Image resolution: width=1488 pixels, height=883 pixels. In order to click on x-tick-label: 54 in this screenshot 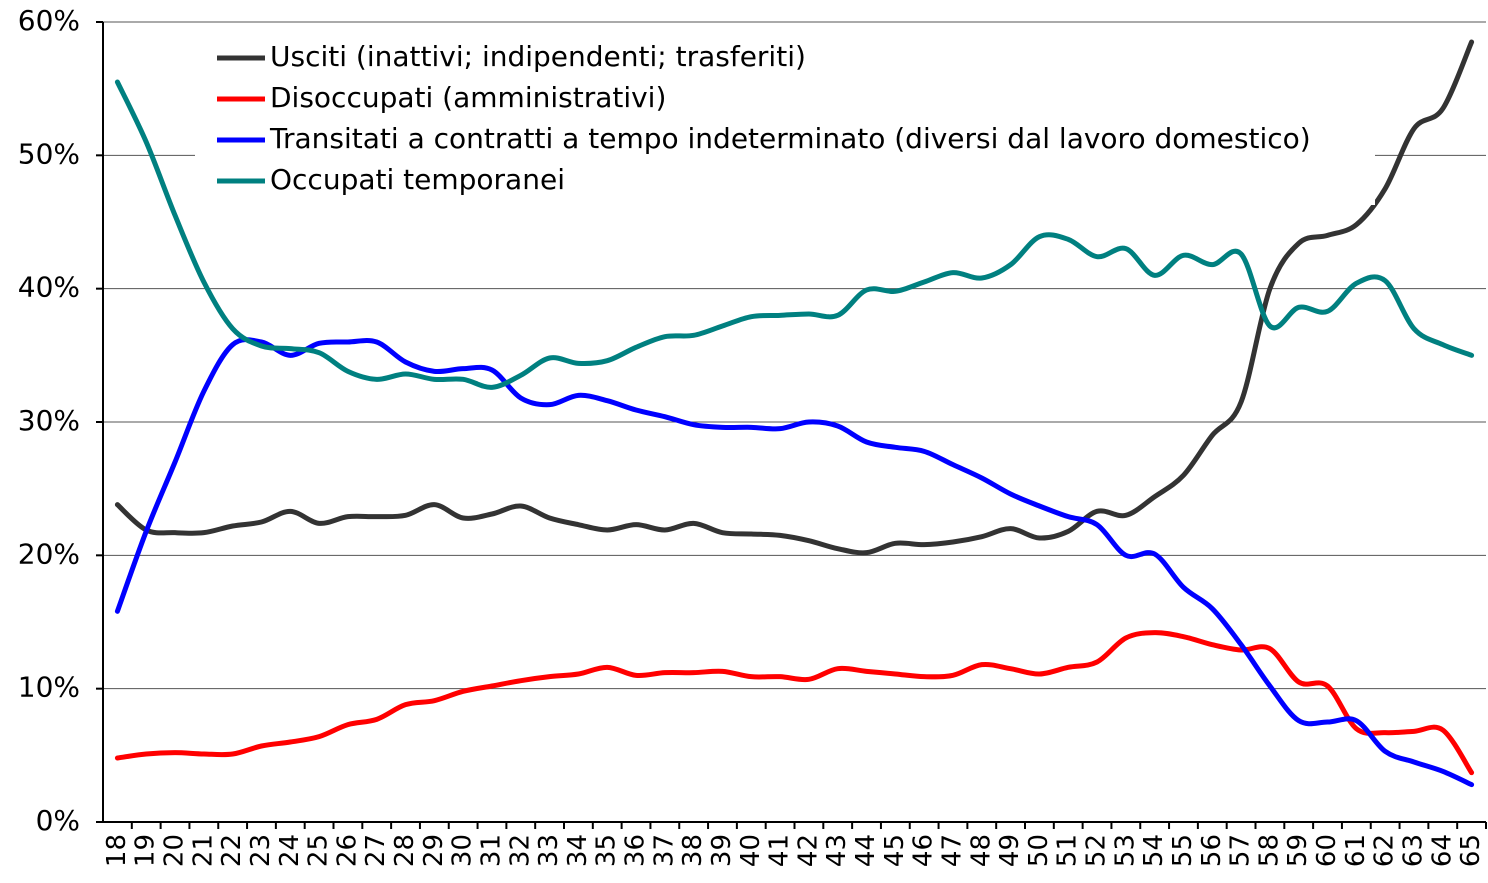, I will do `click(1154, 850)`.